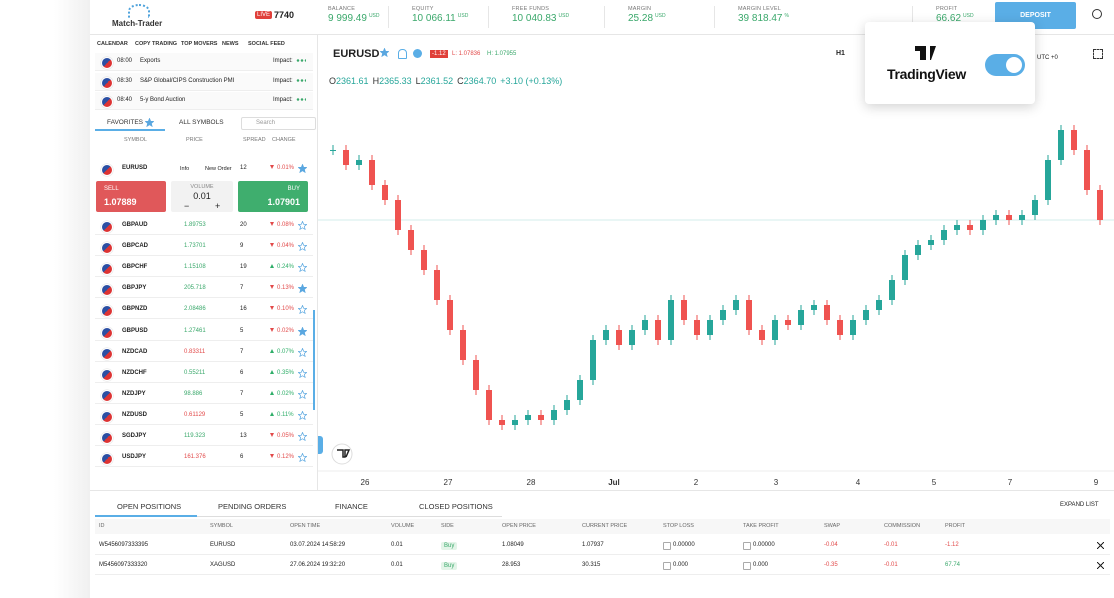 The image size is (1114, 598). What do you see at coordinates (135, 330) in the screenshot?
I see `row-symbol: GBPUSD` at bounding box center [135, 330].